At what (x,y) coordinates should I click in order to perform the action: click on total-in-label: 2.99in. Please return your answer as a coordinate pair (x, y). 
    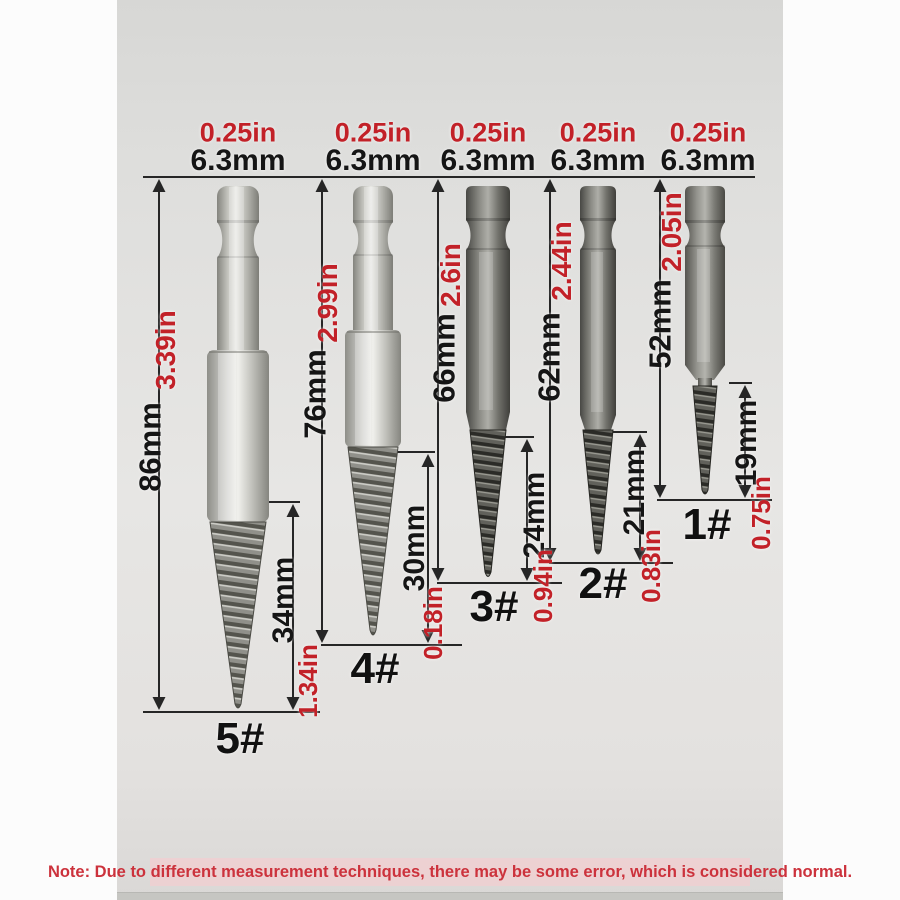
    Looking at the image, I should click on (327, 303).